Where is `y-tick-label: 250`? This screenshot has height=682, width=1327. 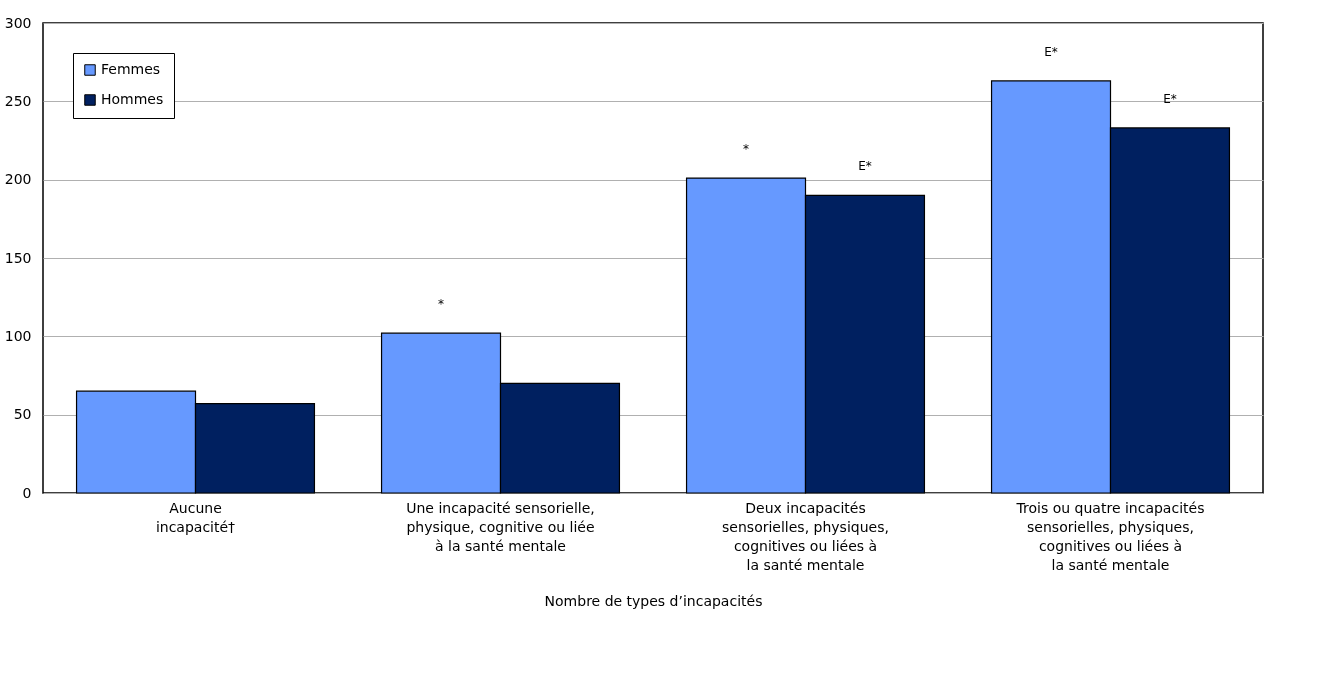 y-tick-label: 250 is located at coordinates (18, 100).